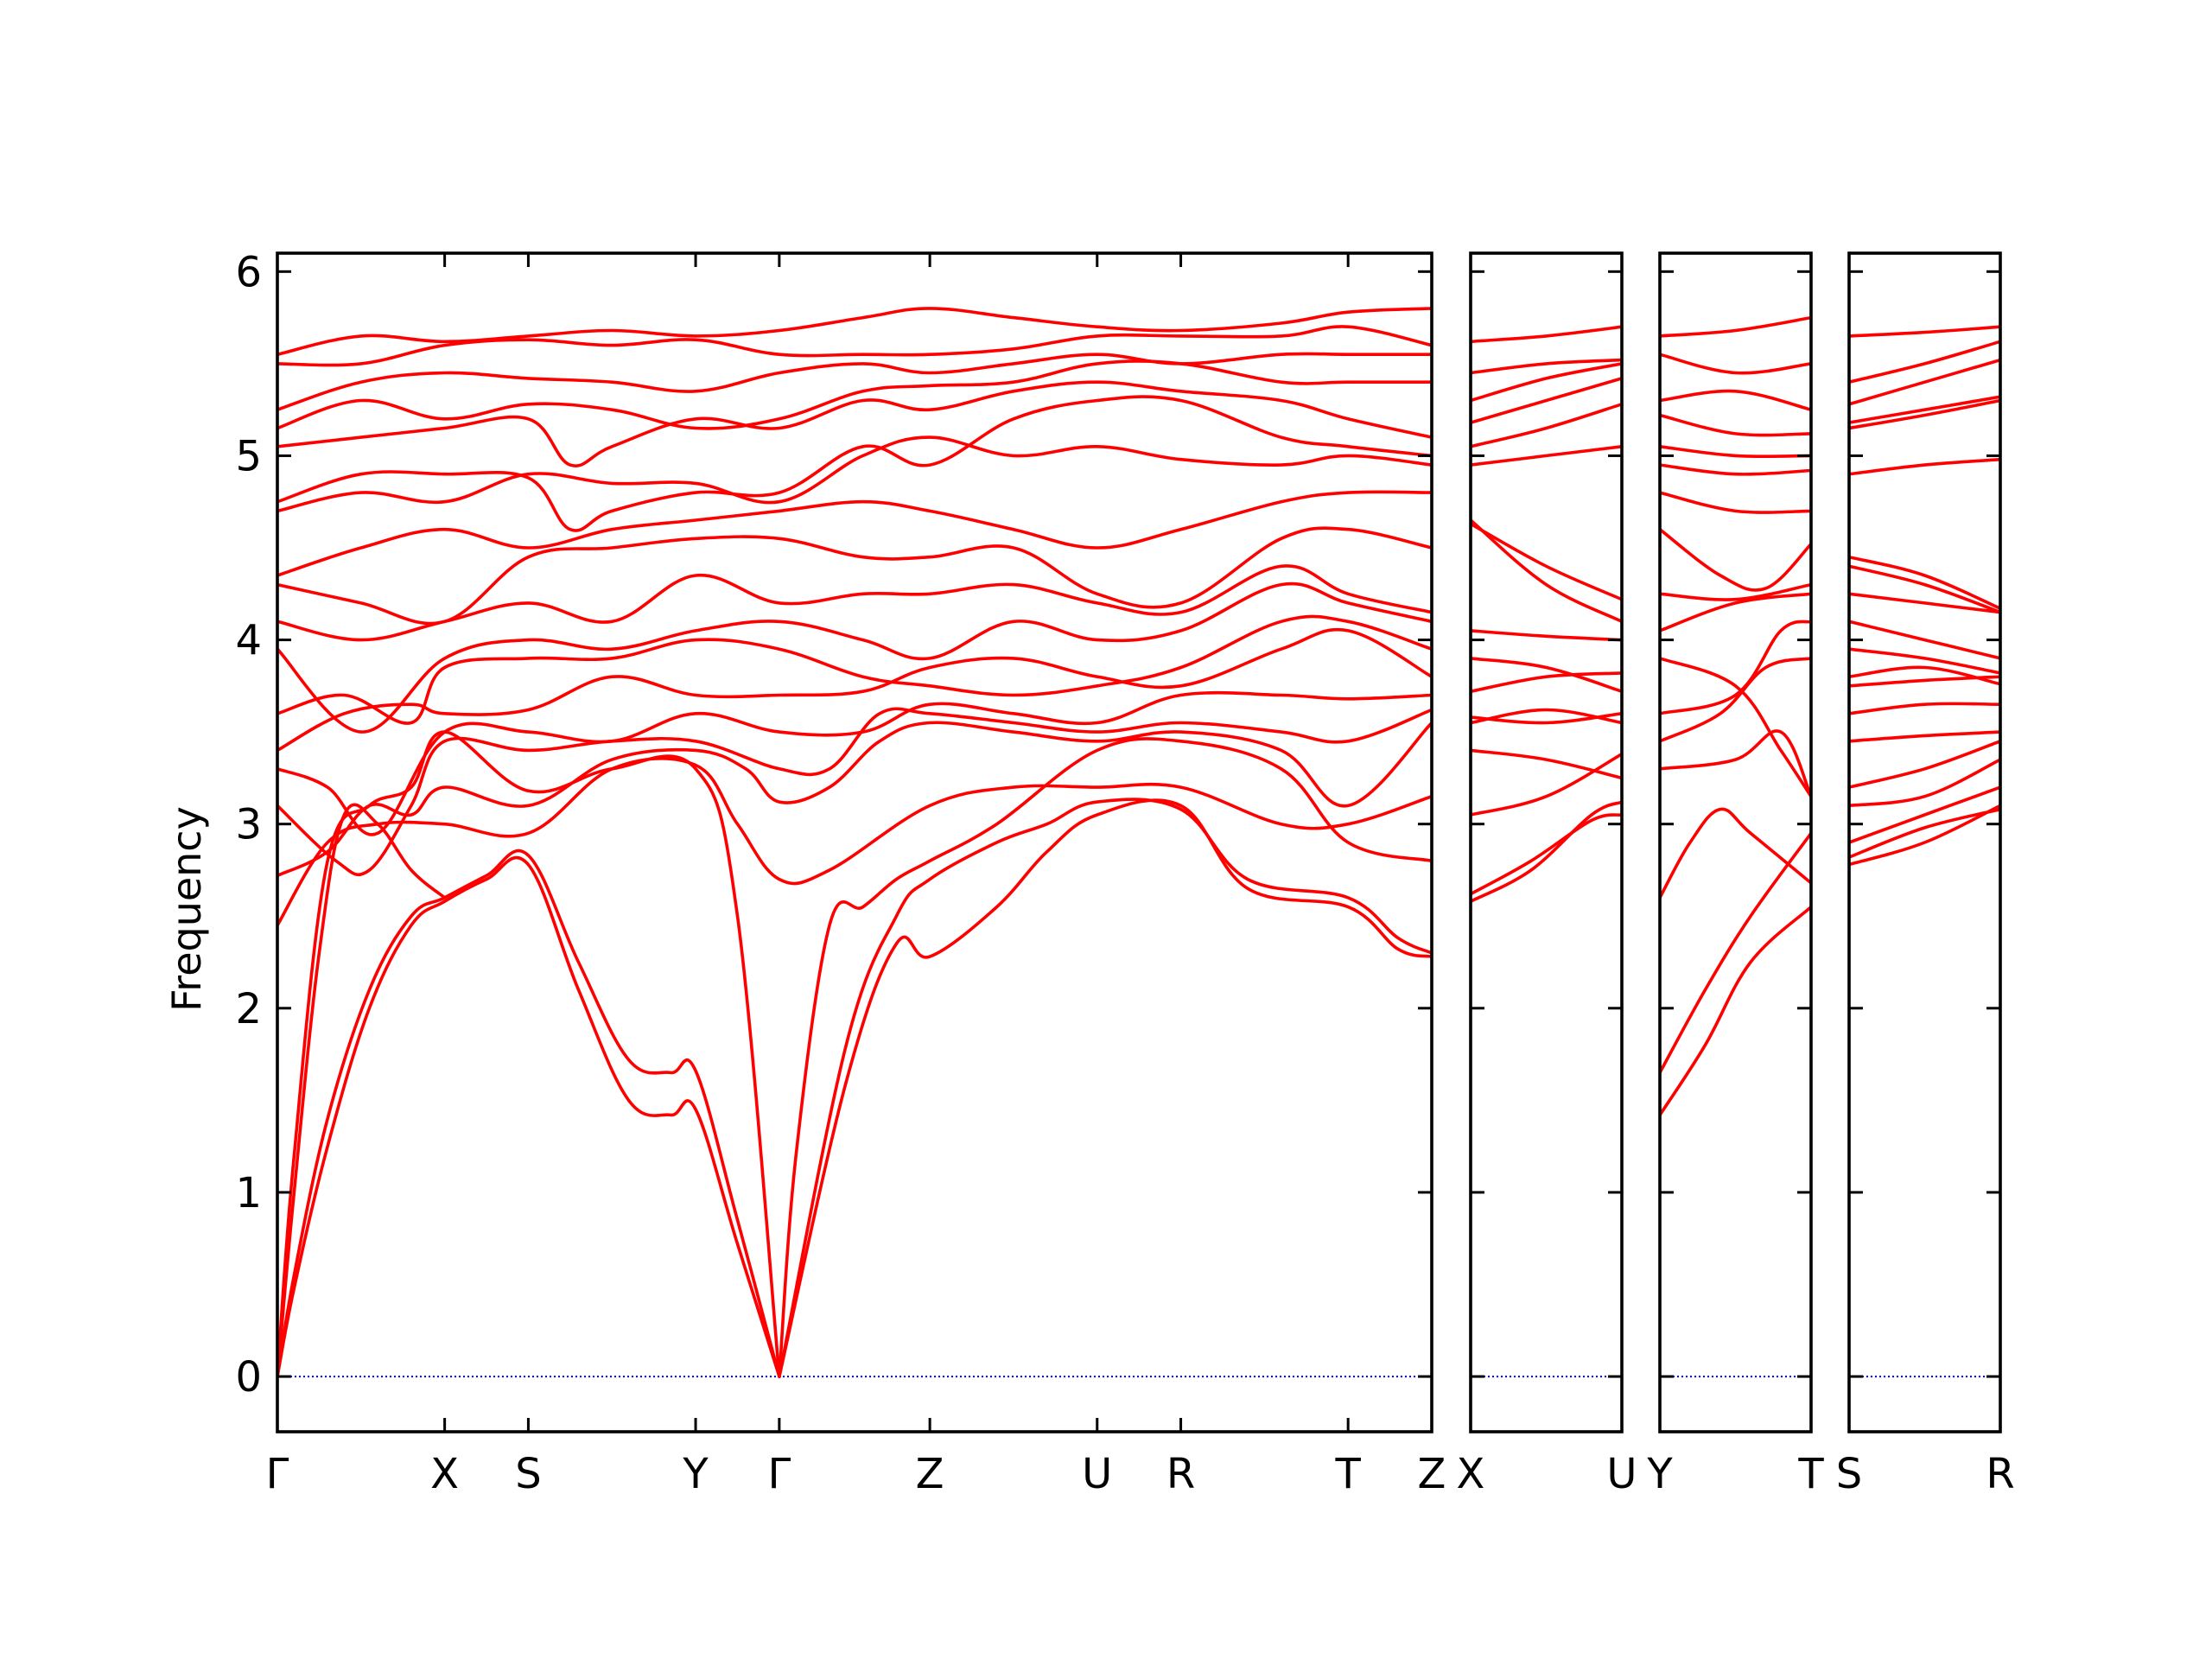  I want to click on y-axis-label: Frequency, so click(186, 909).